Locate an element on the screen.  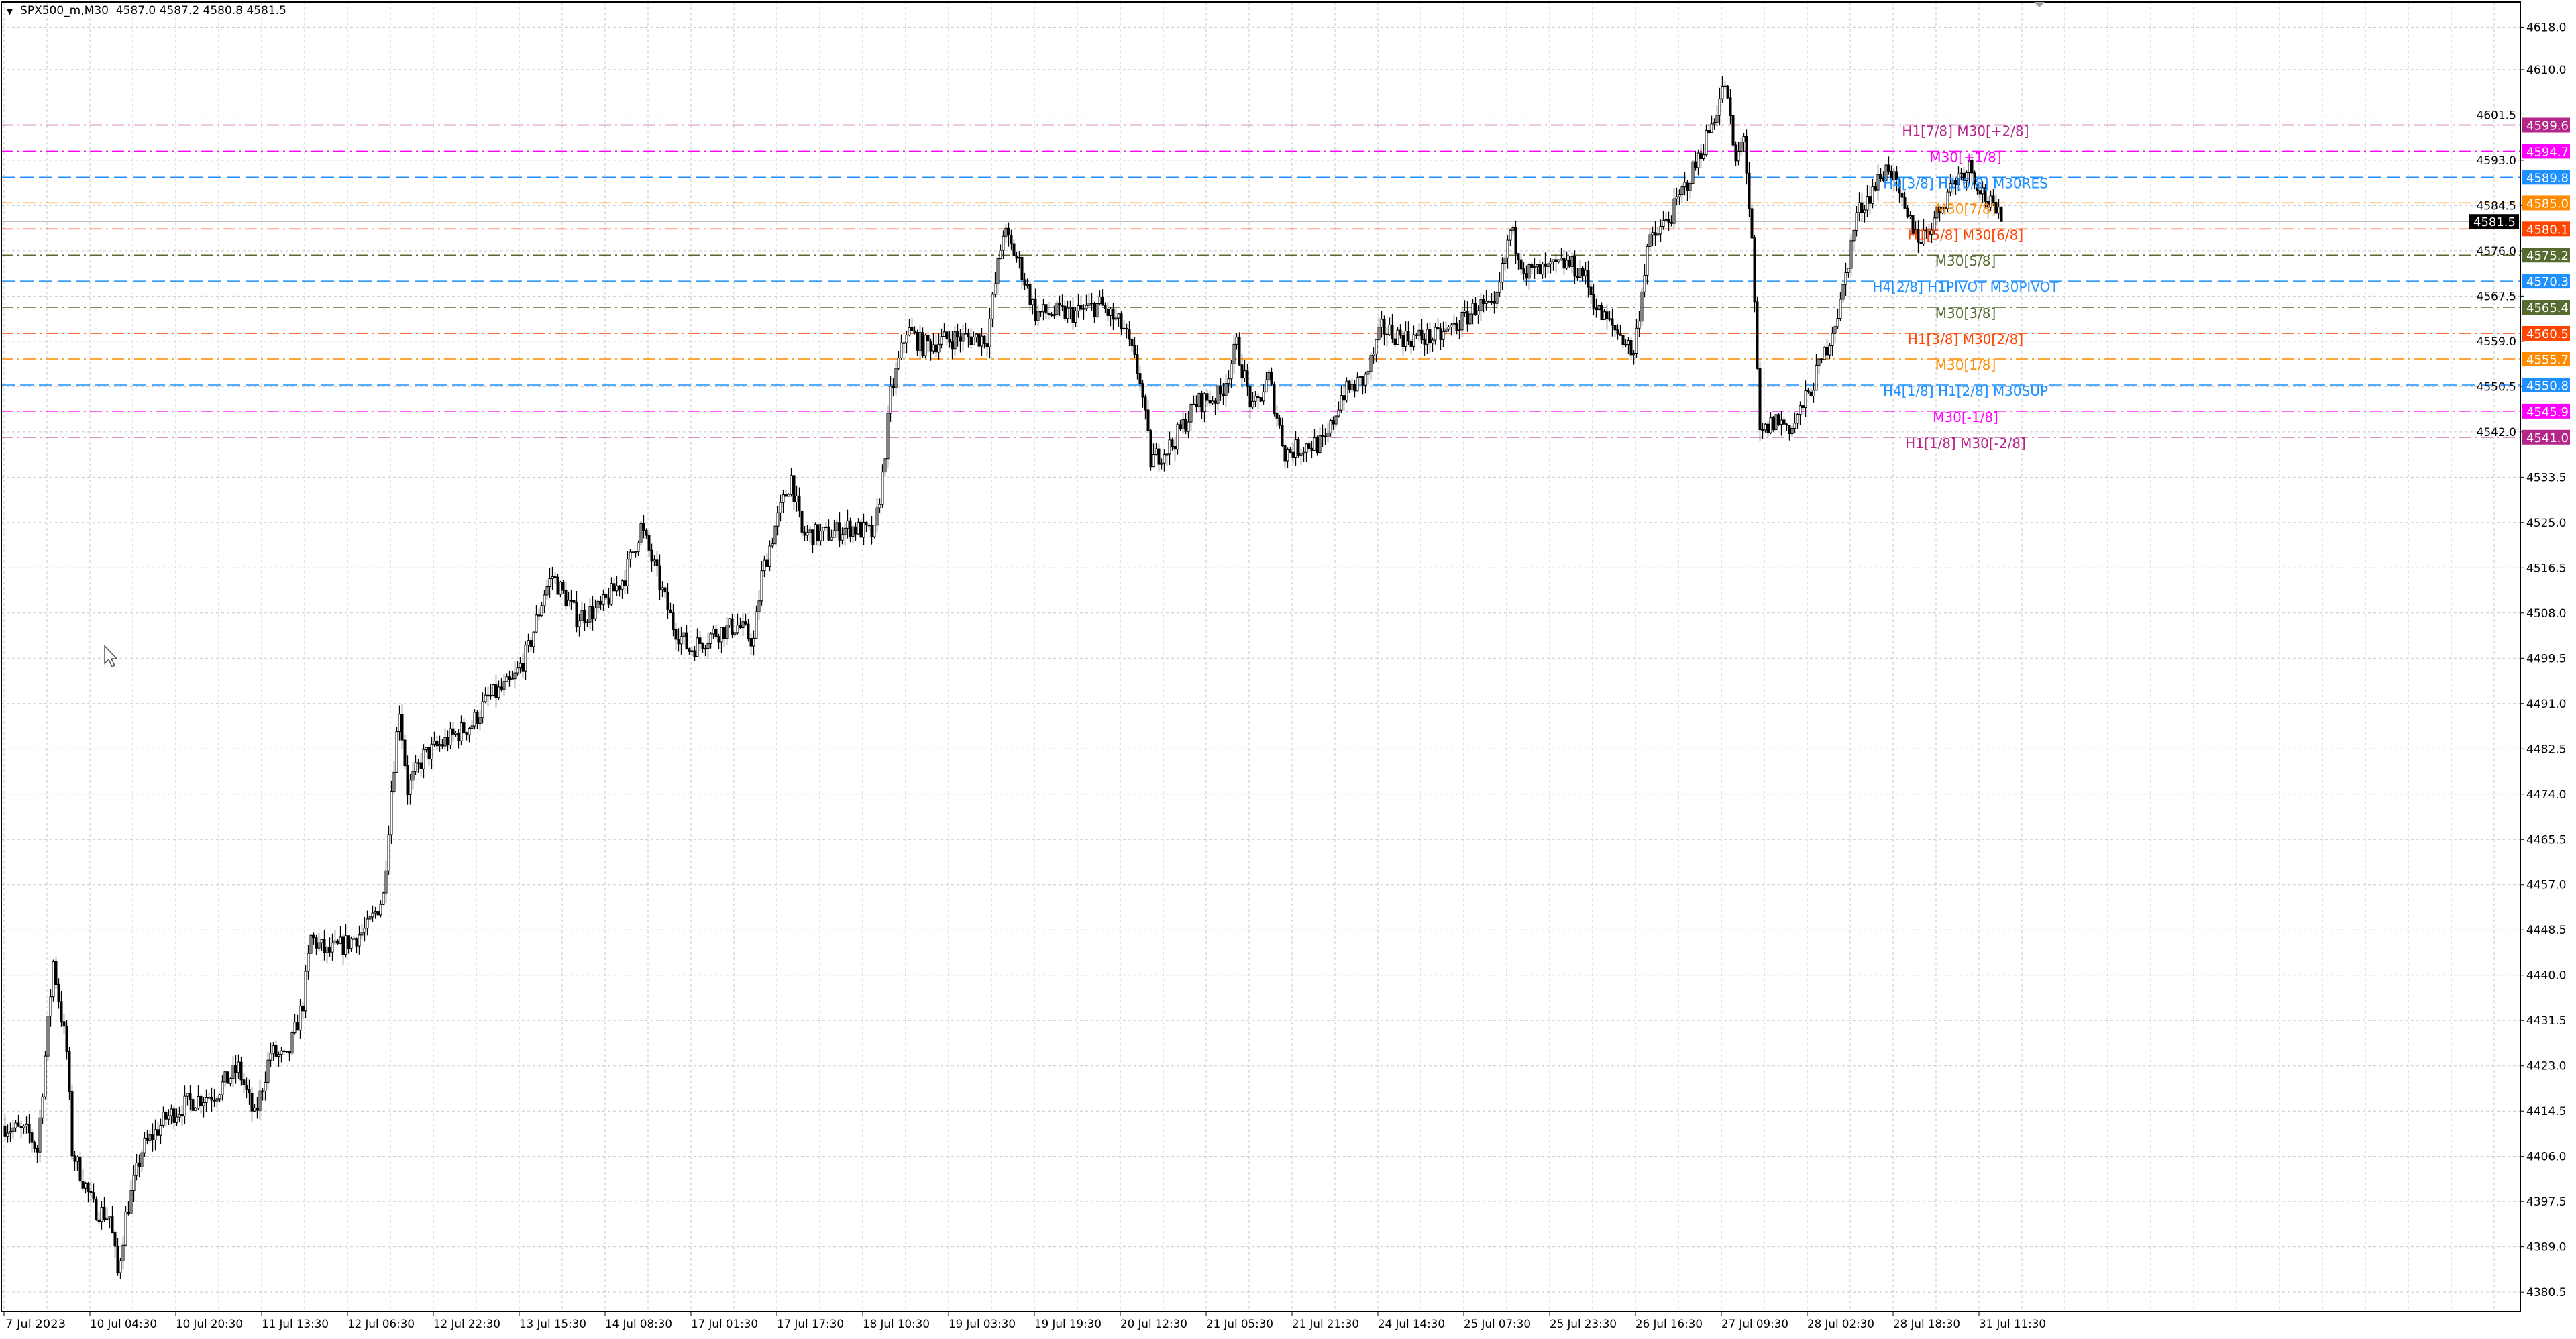
level-text: M30[7/8] is located at coordinates (1965, 209).